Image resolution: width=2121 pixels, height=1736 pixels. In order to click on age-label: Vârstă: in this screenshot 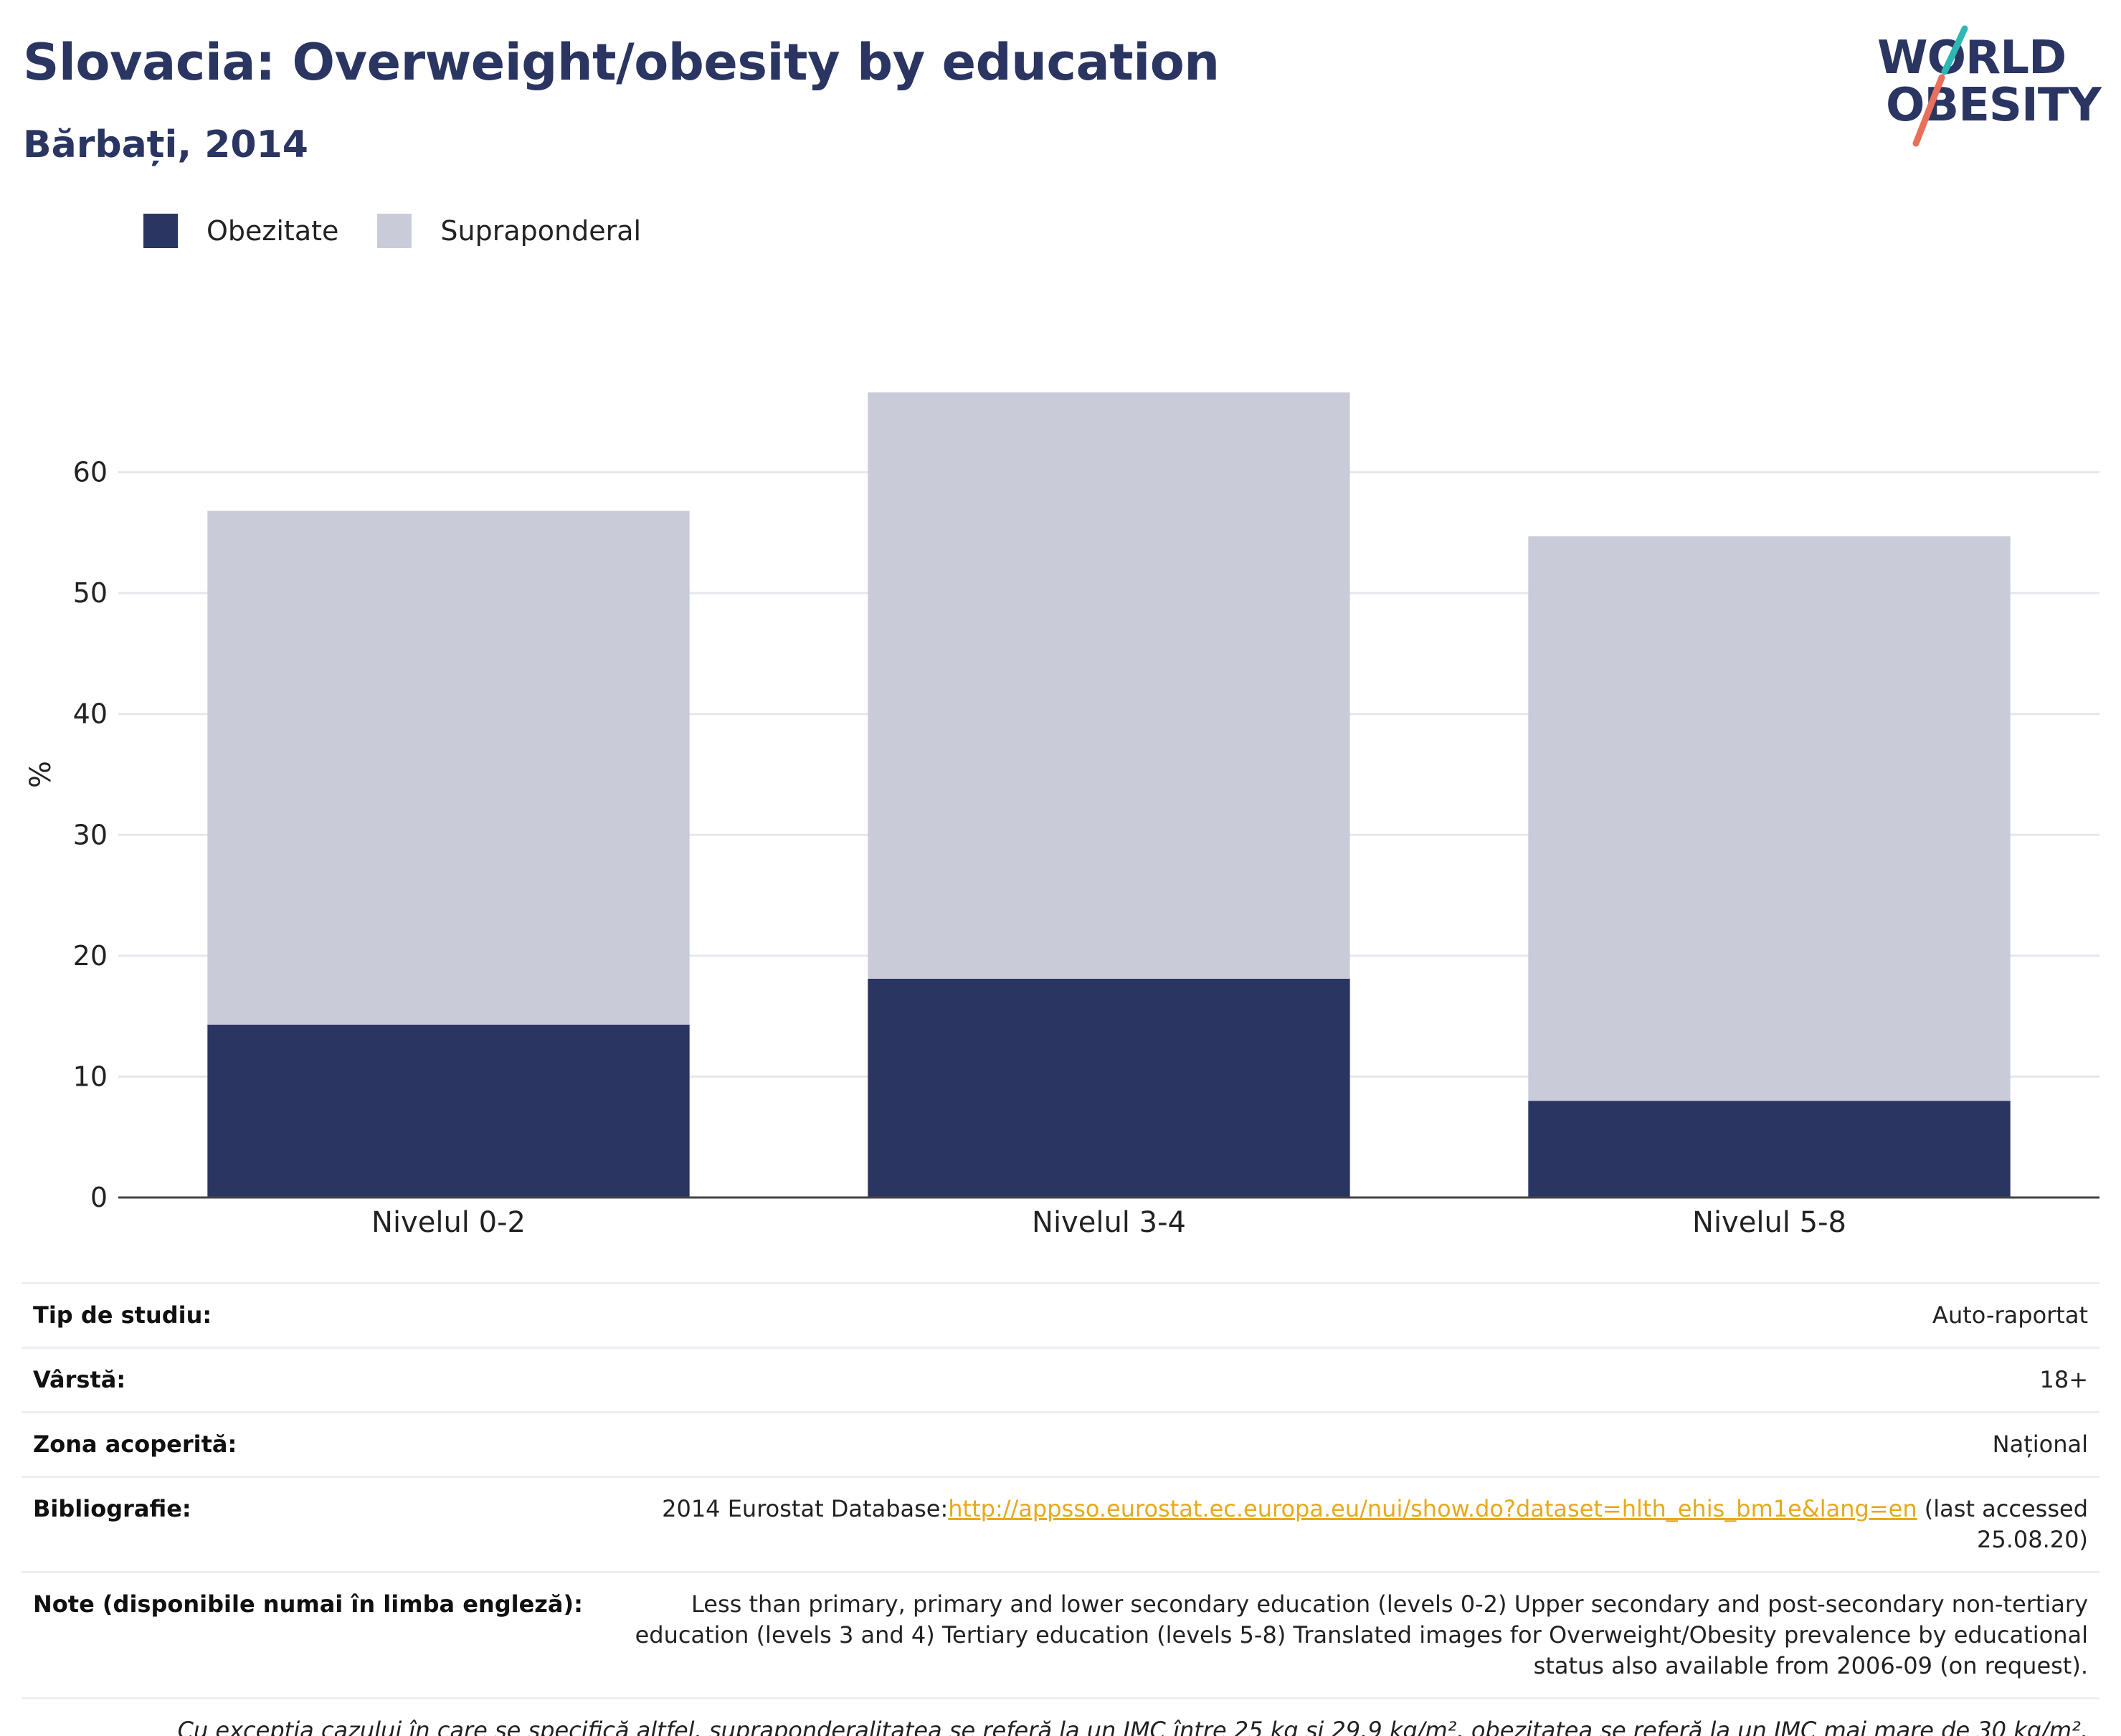, I will do `click(315, 1380)`.